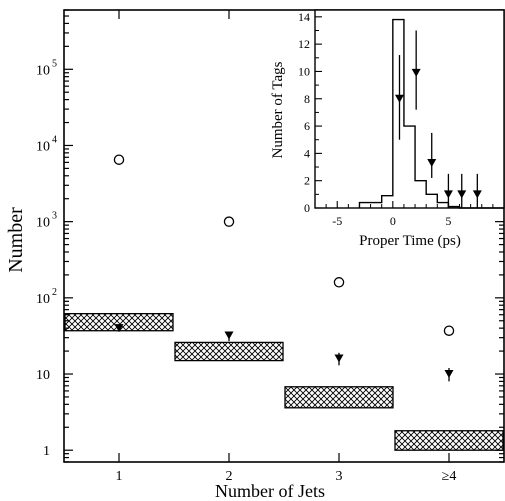 The height and width of the screenshot is (501, 505). What do you see at coordinates (339, 476) in the screenshot?
I see `main-x-tick-label: 3` at bounding box center [339, 476].